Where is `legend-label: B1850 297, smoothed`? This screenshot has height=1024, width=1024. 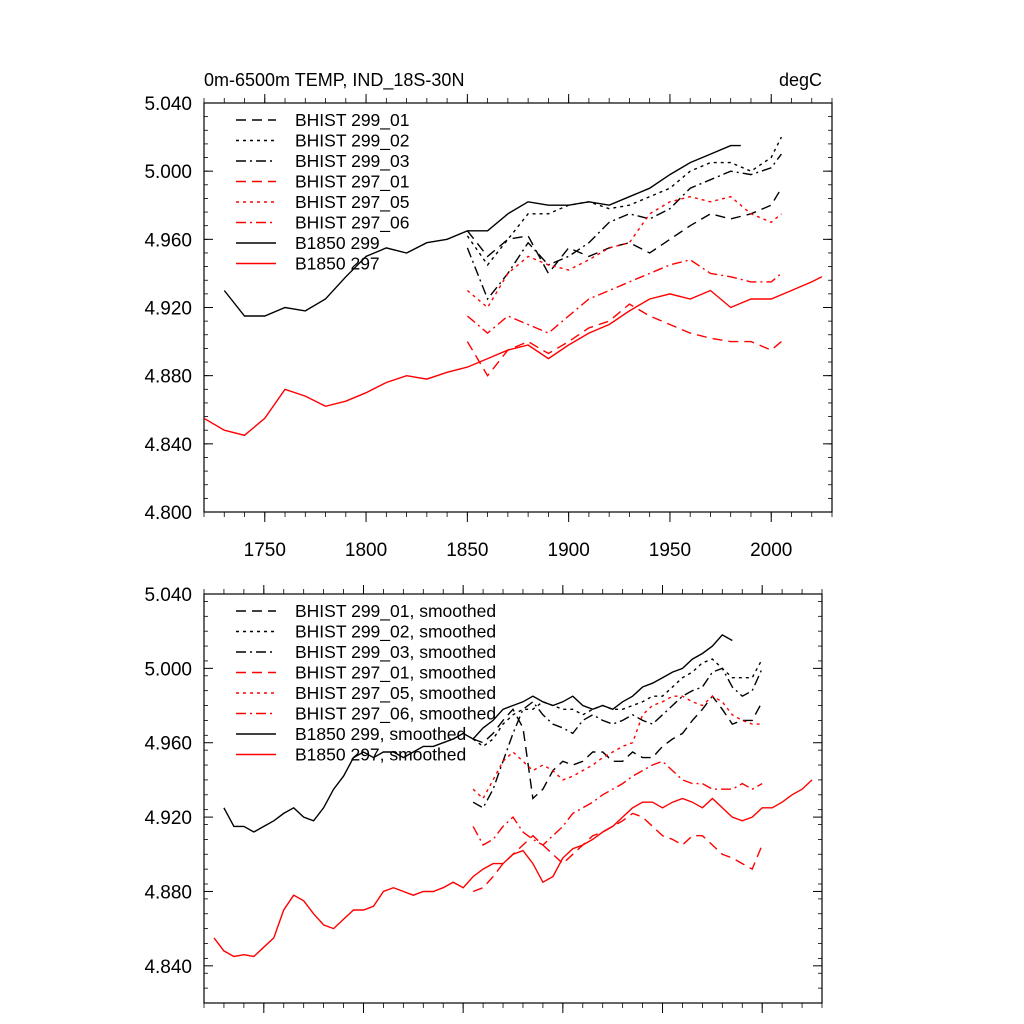 legend-label: B1850 297, smoothed is located at coordinates (380, 755).